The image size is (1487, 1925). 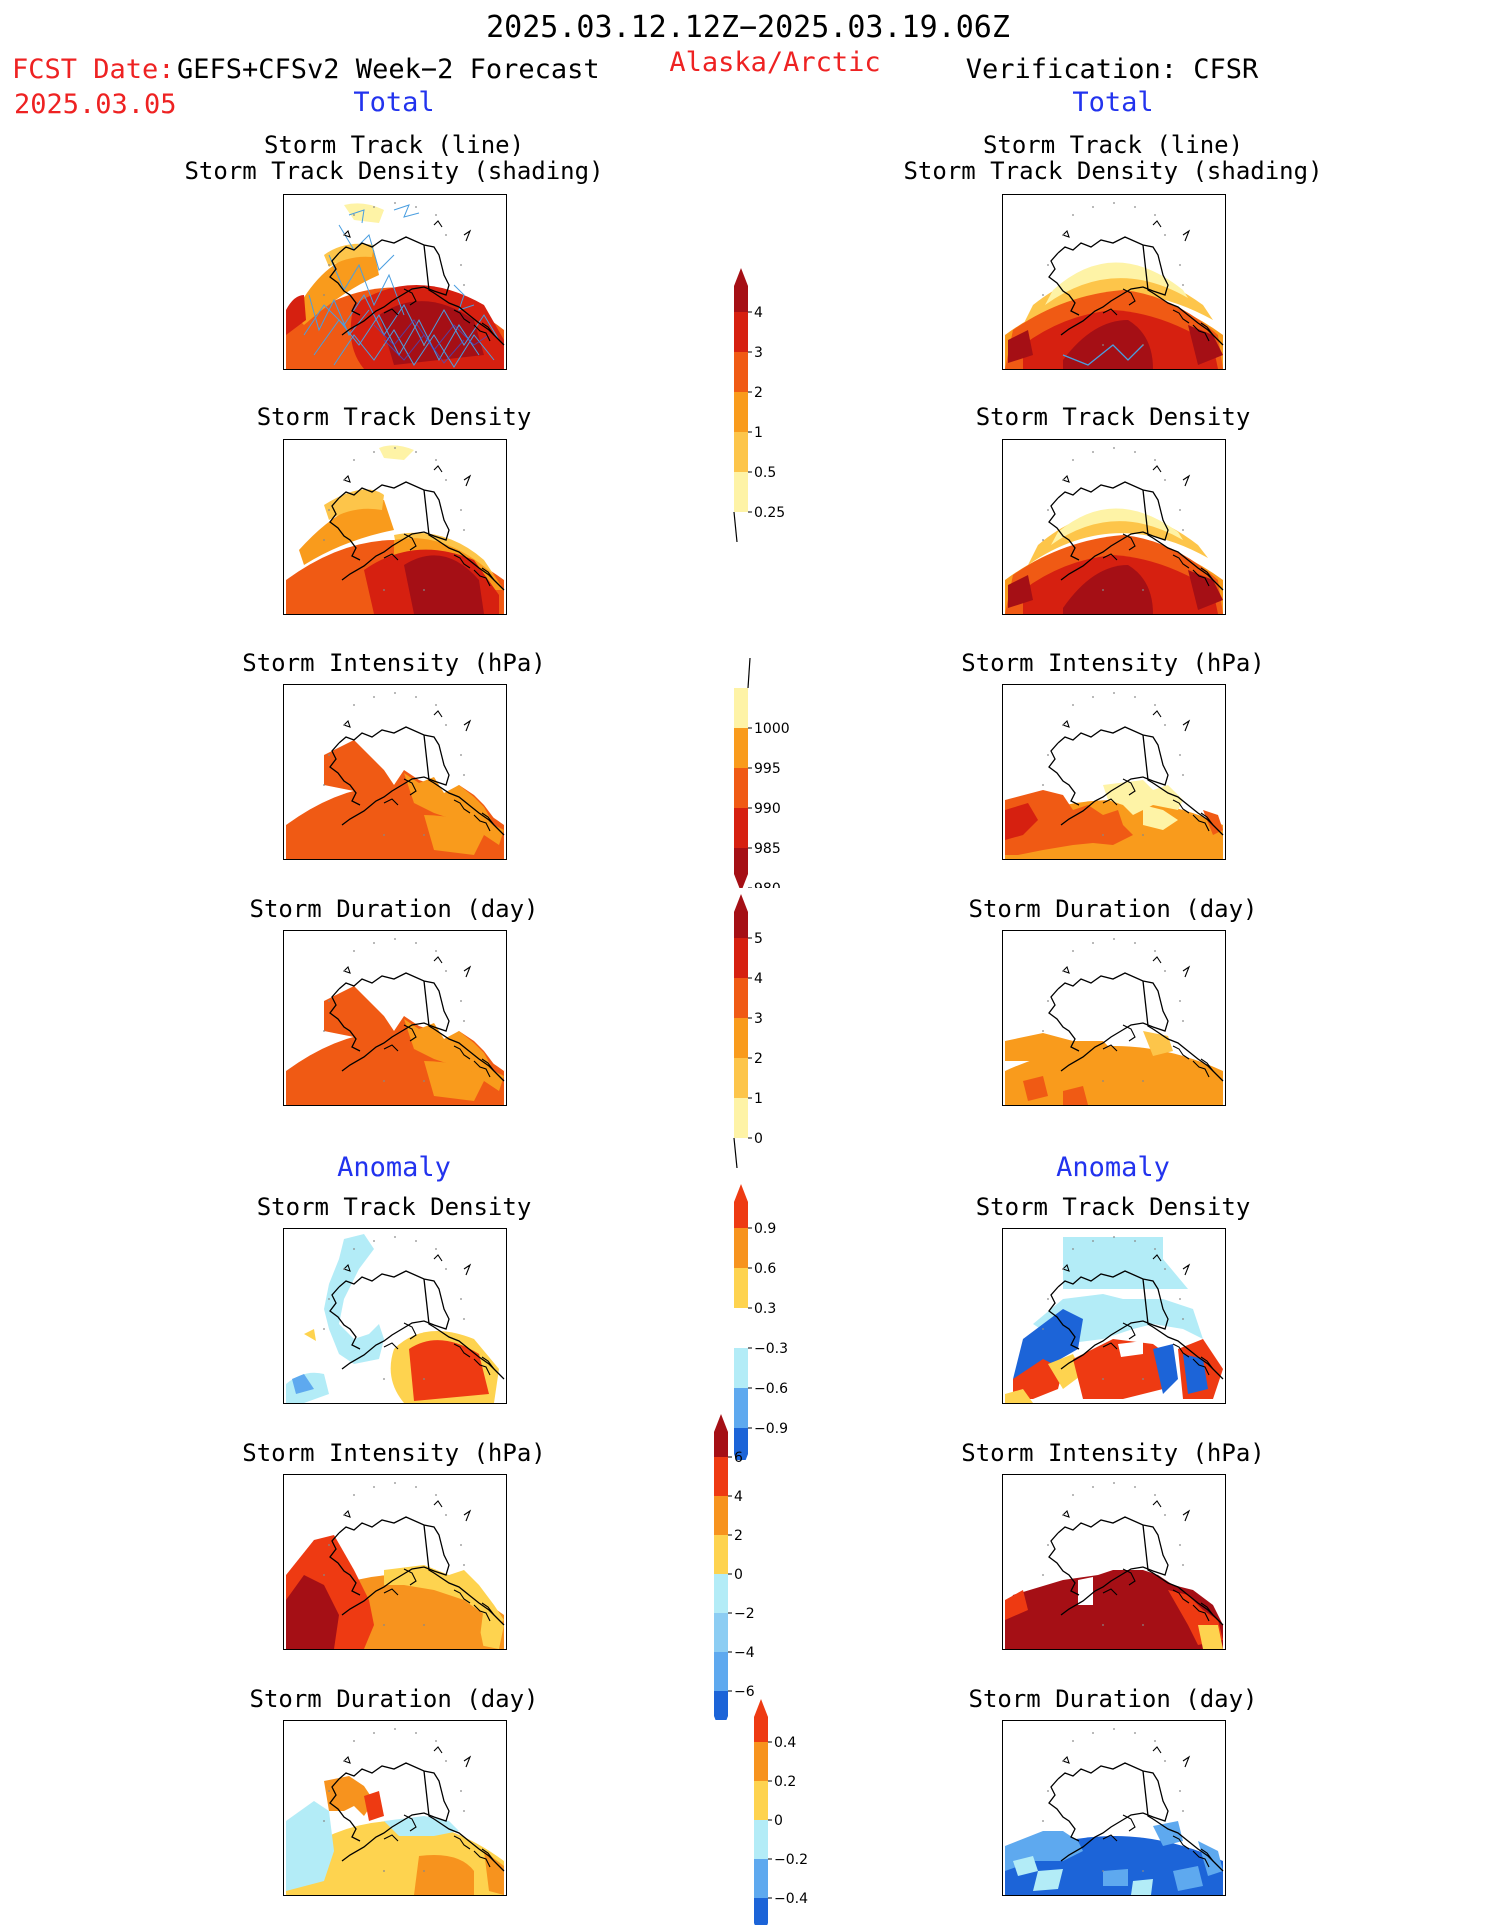 What do you see at coordinates (758, 939) in the screenshot?
I see `colorbar-tick-label: 5` at bounding box center [758, 939].